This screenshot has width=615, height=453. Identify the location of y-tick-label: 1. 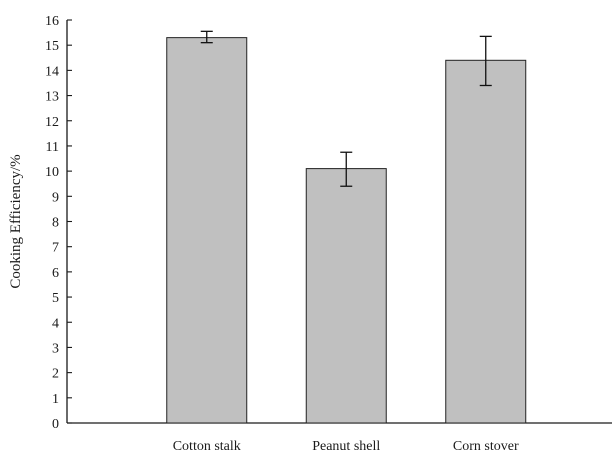
(55, 399).